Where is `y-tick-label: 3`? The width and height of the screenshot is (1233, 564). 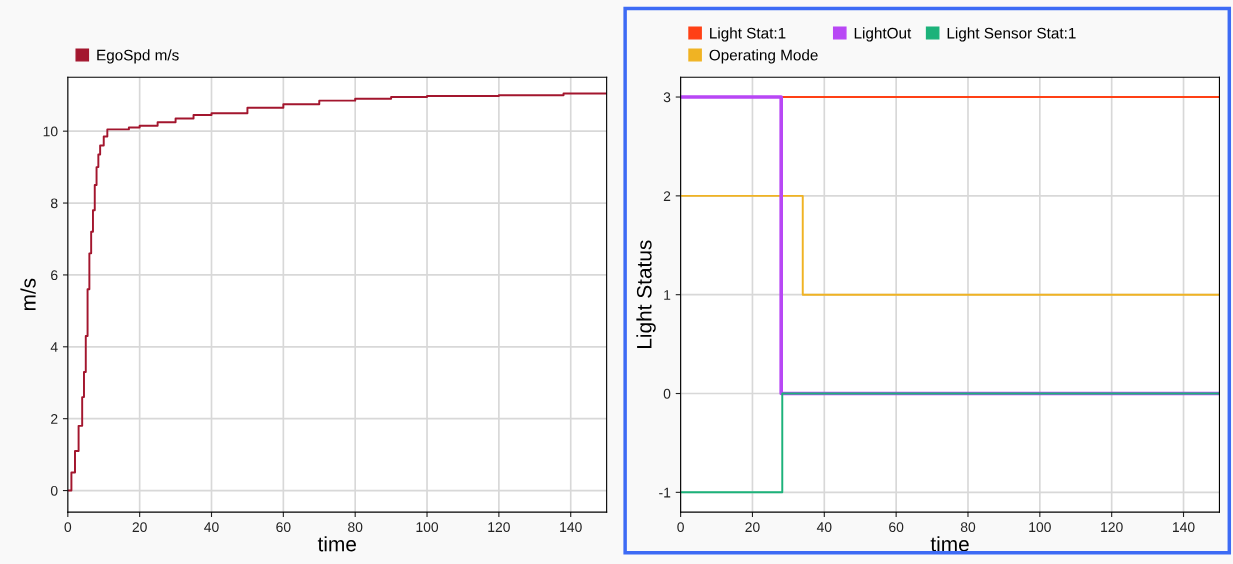
y-tick-label: 3 is located at coordinates (667, 97).